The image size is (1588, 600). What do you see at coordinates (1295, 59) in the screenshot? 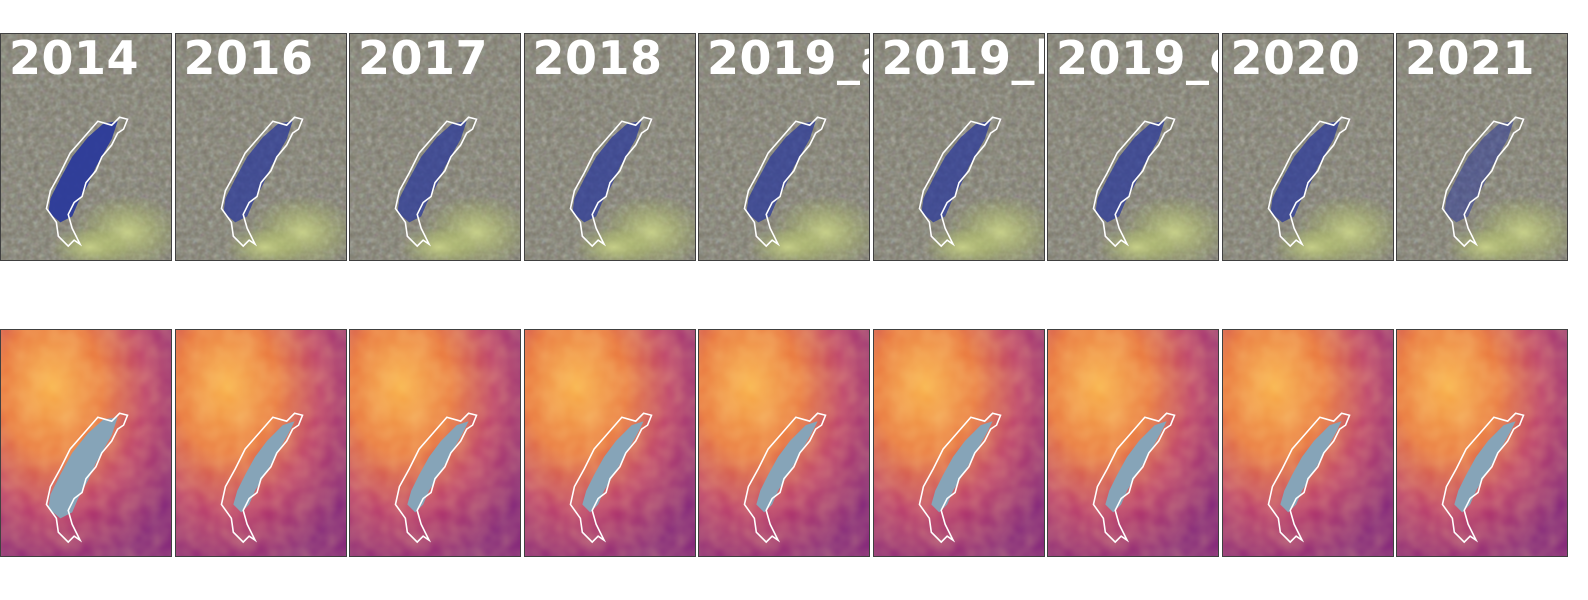
I see `year-label: 2020` at bounding box center [1295, 59].